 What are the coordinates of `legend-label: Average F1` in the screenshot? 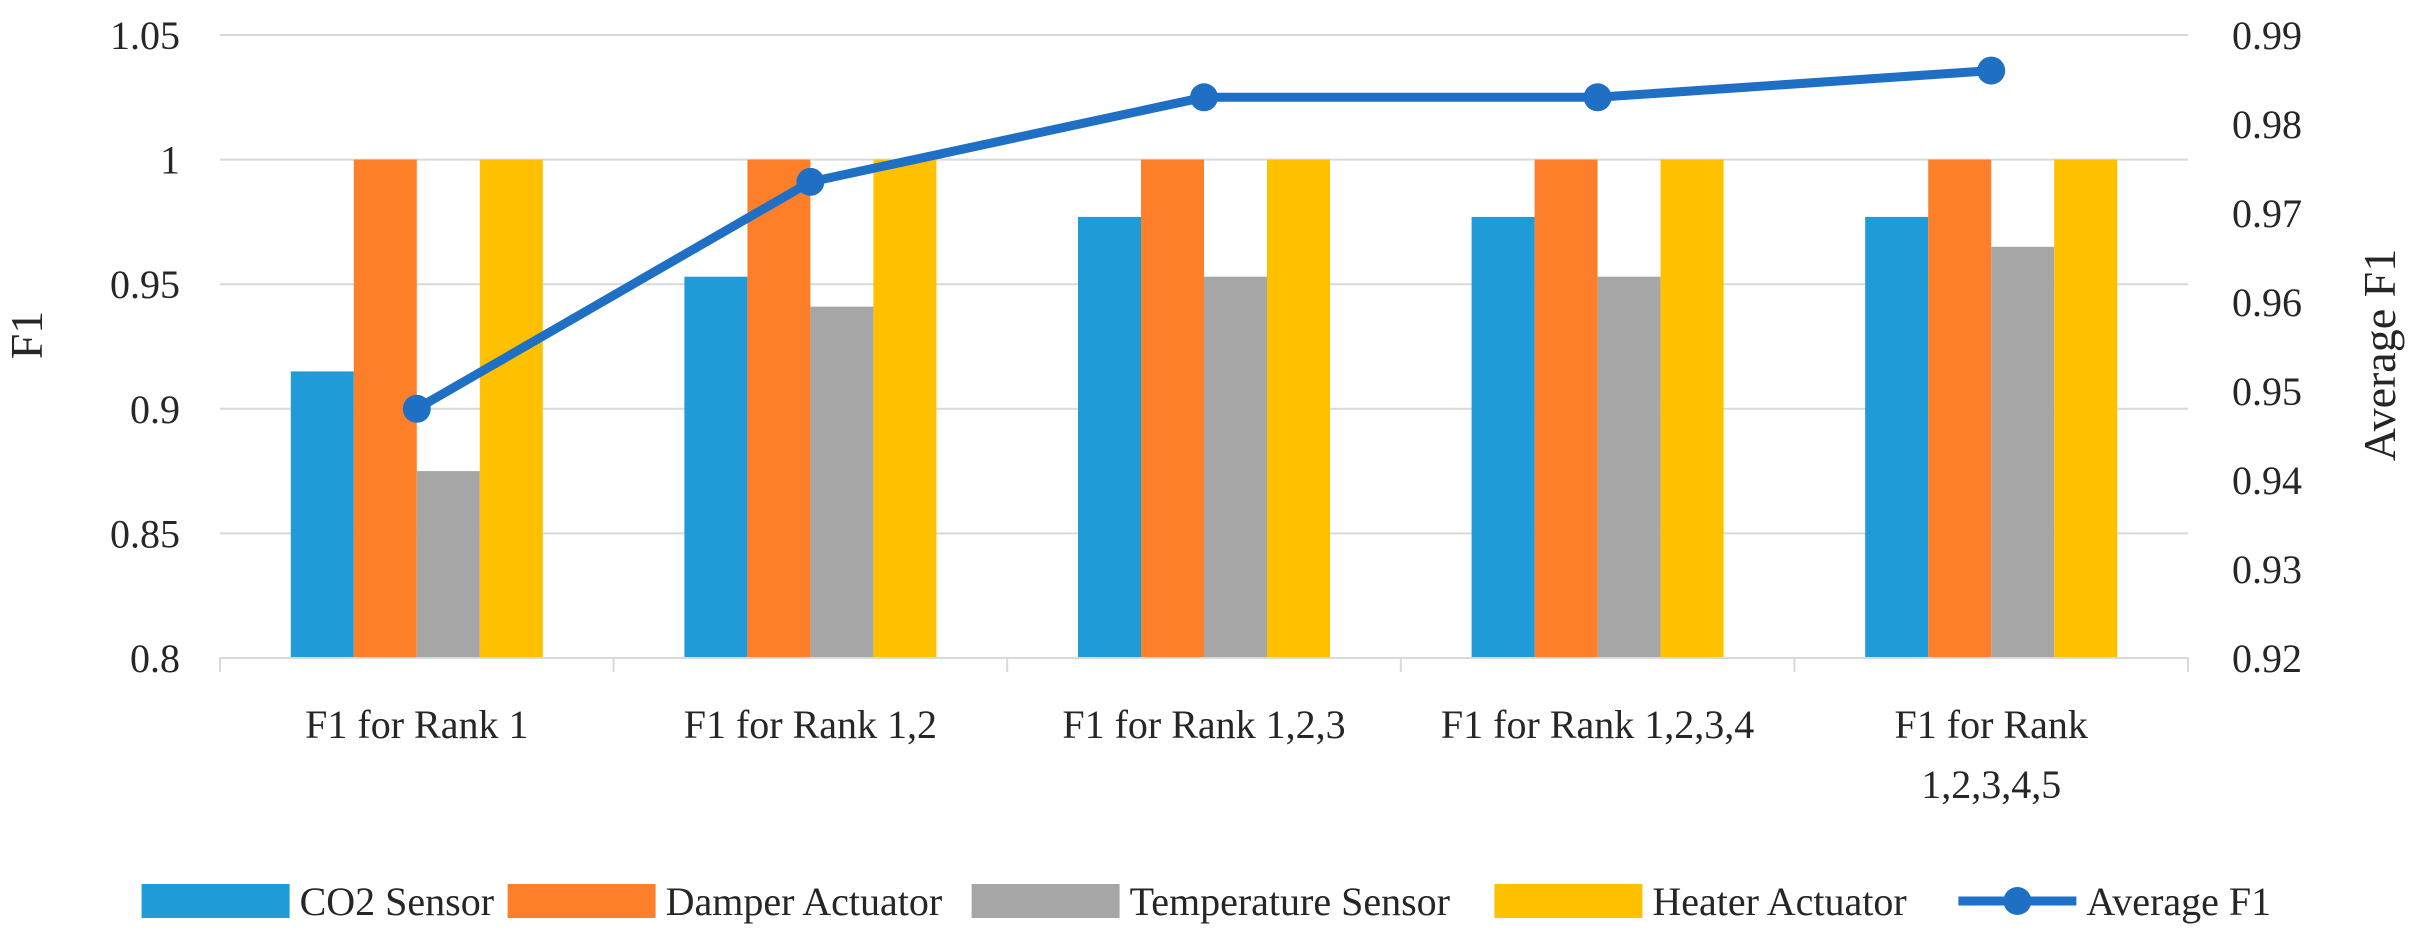 It's located at (2178, 901).